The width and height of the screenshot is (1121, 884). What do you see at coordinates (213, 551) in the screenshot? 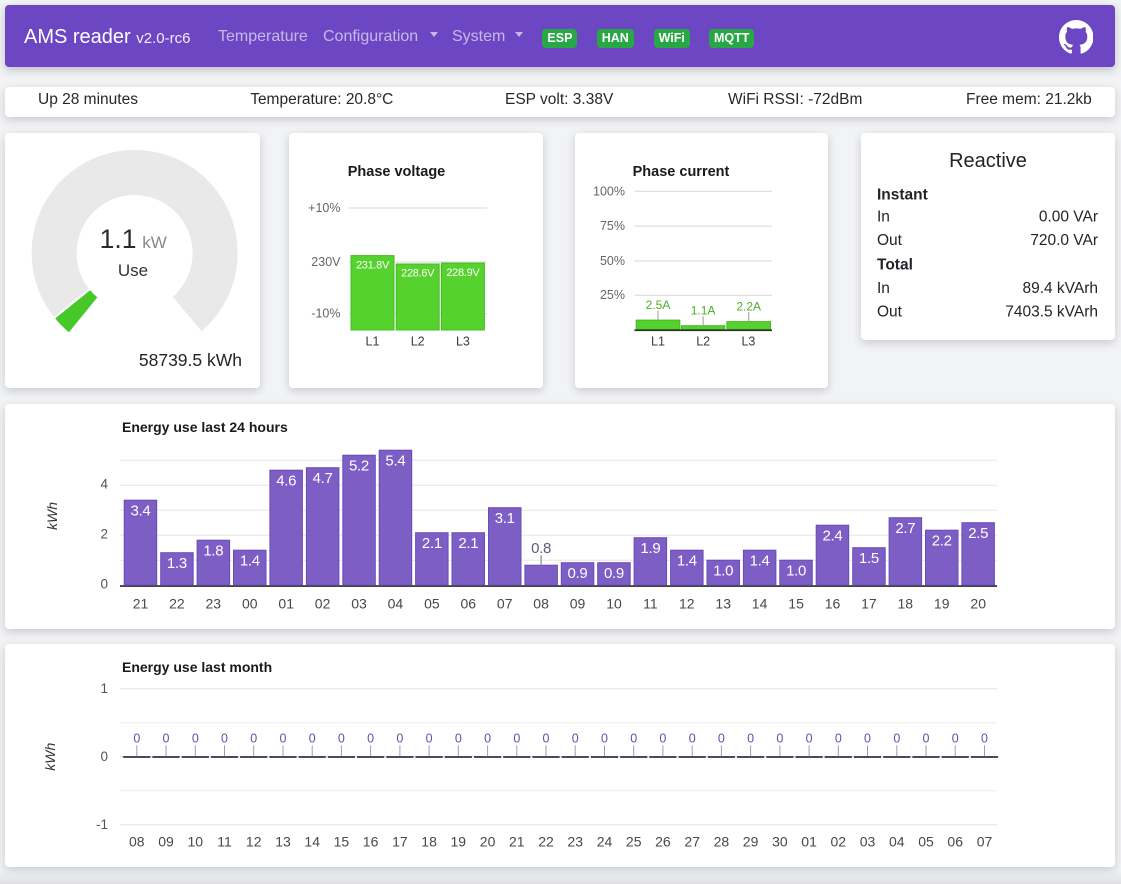
I see `svg-text: 1.8` at bounding box center [213, 551].